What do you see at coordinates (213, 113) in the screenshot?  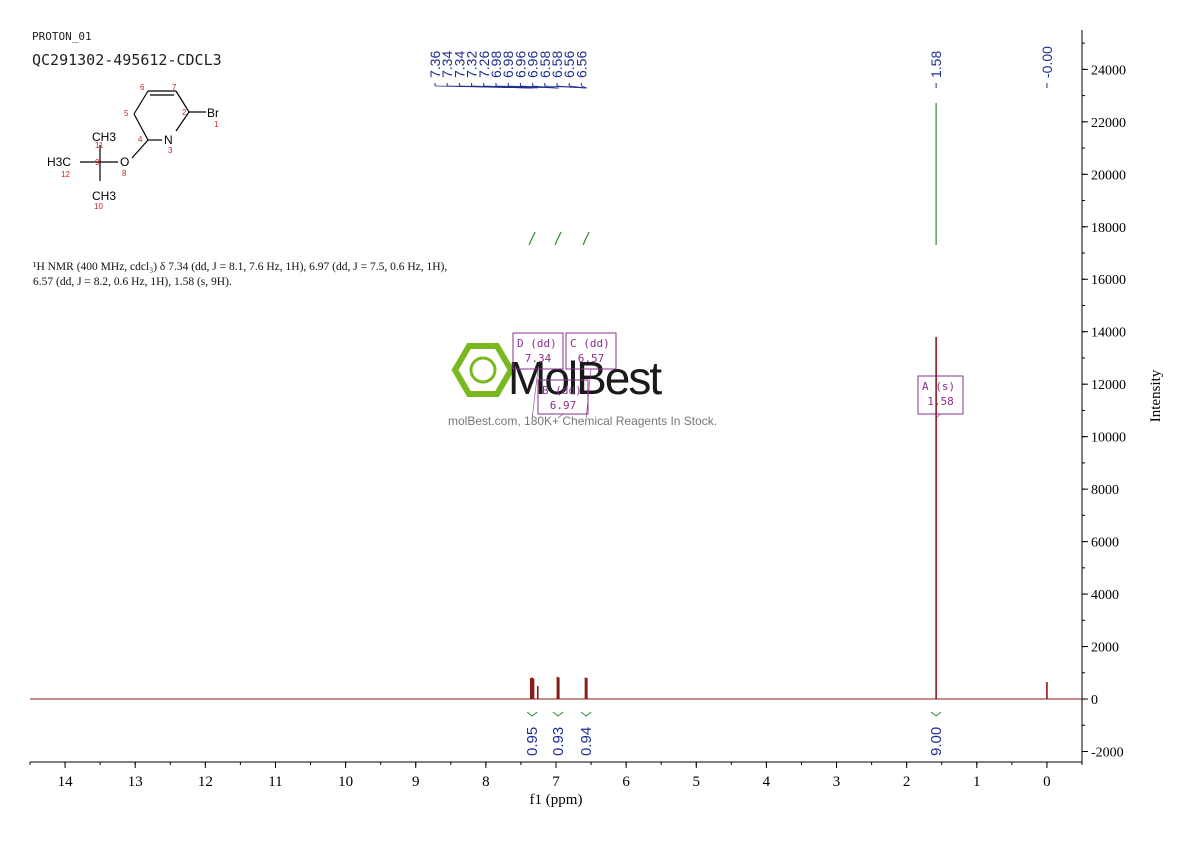 I see `atom-br: Br` at bounding box center [213, 113].